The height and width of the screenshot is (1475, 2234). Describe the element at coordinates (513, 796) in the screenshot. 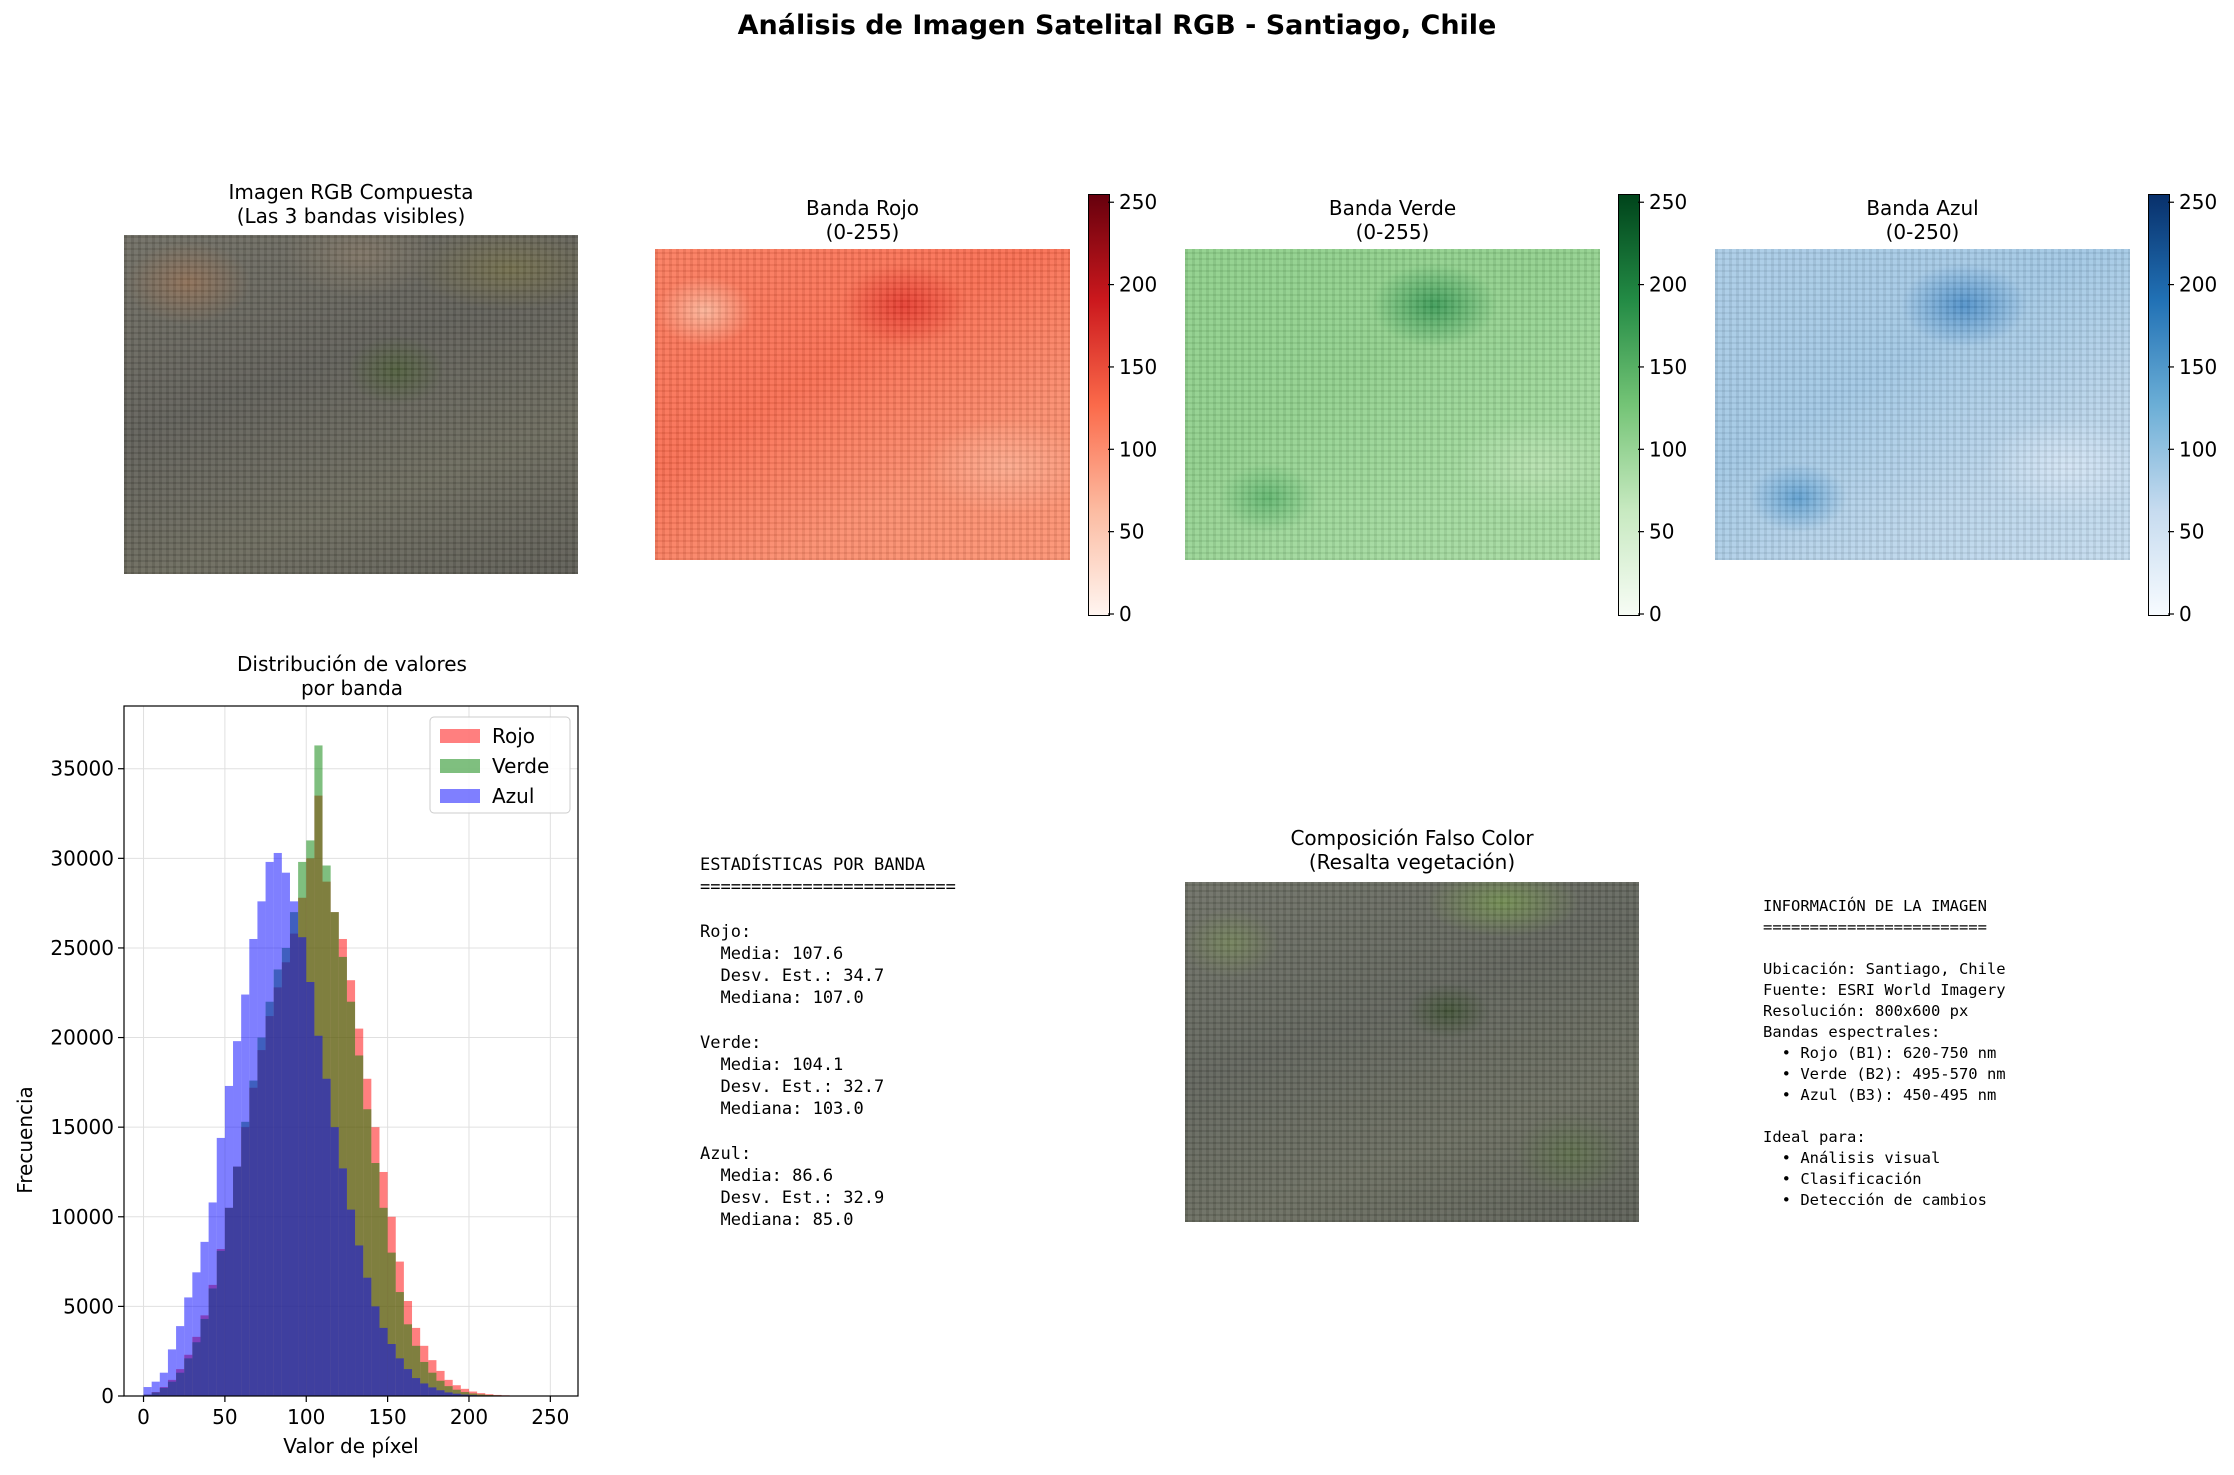

I see `legend-label-azul: Azul` at that location.